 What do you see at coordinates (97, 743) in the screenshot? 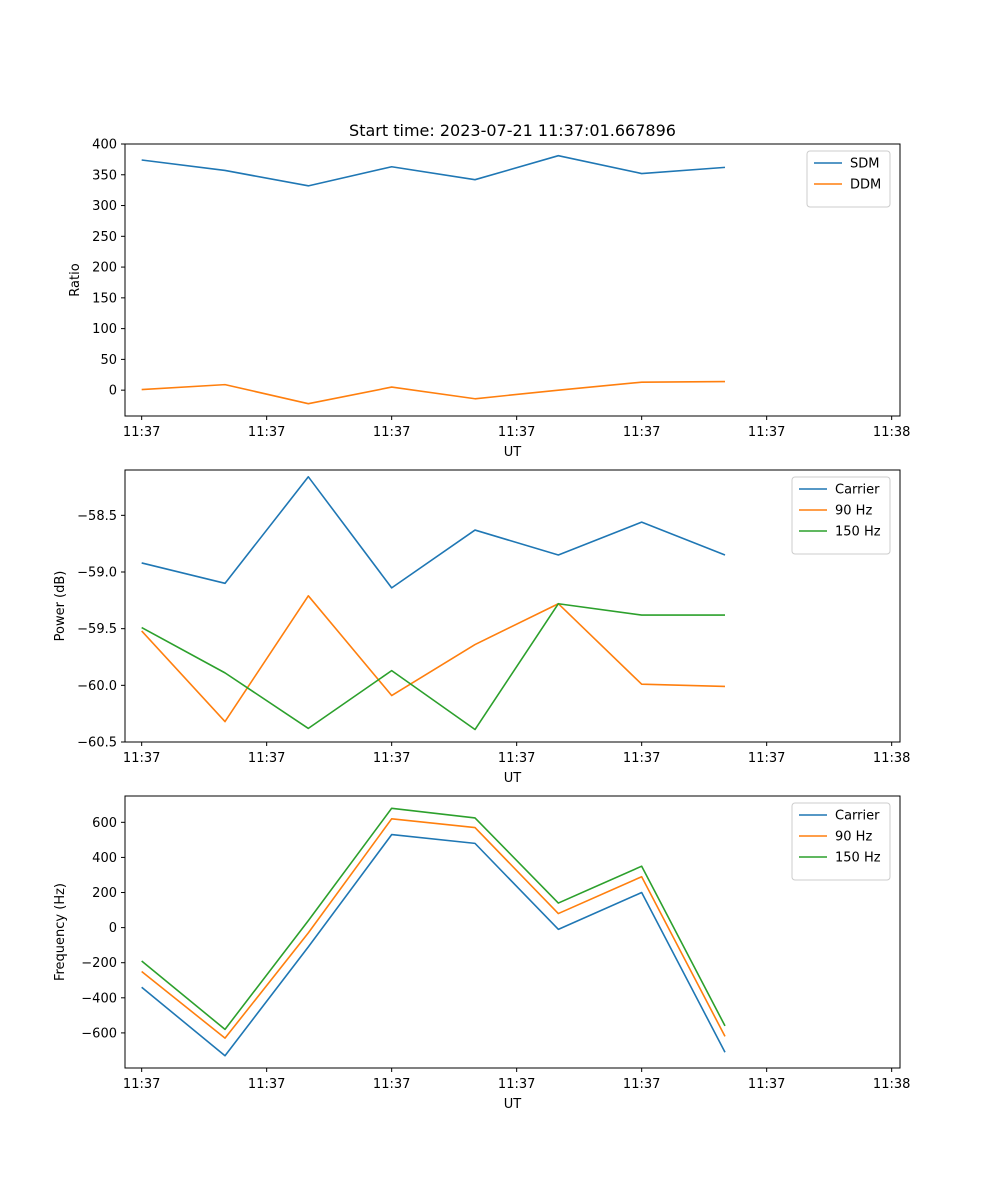
I see `y-tick-label: −60.5` at bounding box center [97, 743].